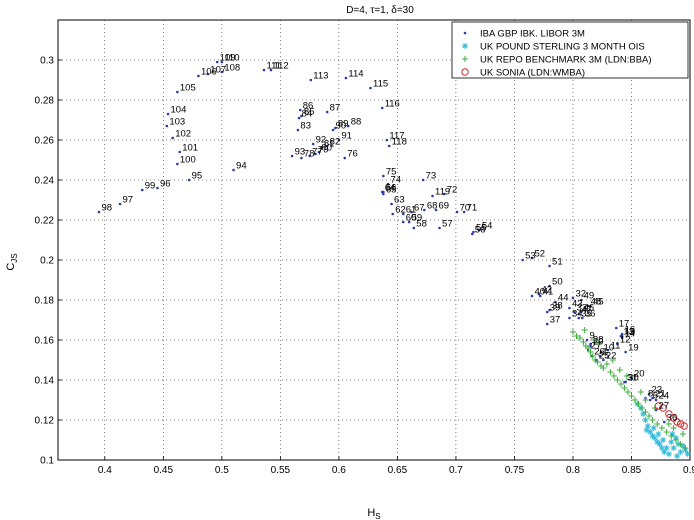  I want to click on point-label: 61, so click(411, 210).